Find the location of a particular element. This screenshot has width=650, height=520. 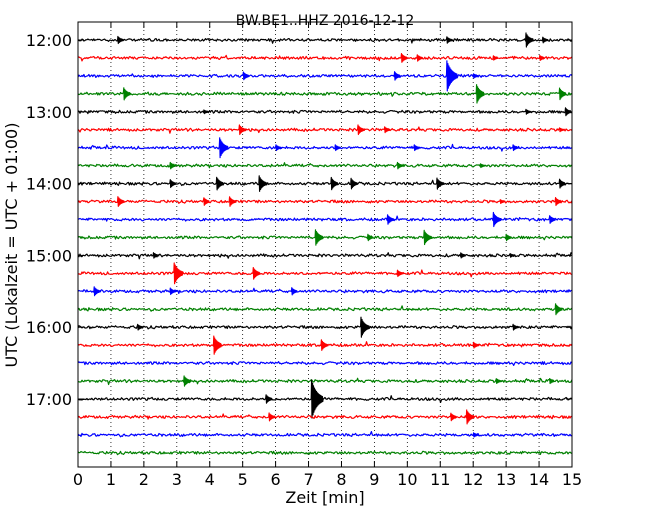

x-tick-label: 9 is located at coordinates (374, 479).